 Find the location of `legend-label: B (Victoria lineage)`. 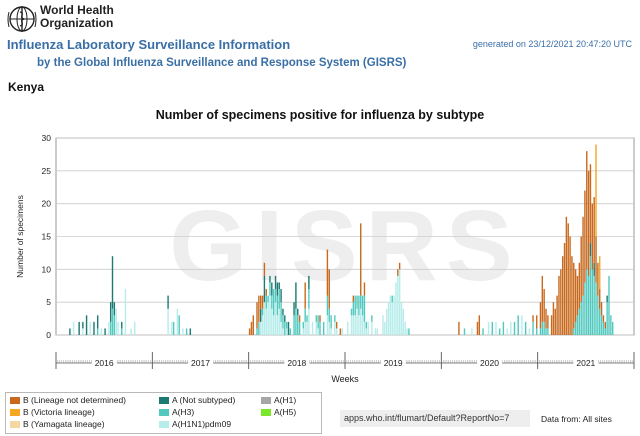

legend-label: B (Victoria lineage) is located at coordinates (59, 412).